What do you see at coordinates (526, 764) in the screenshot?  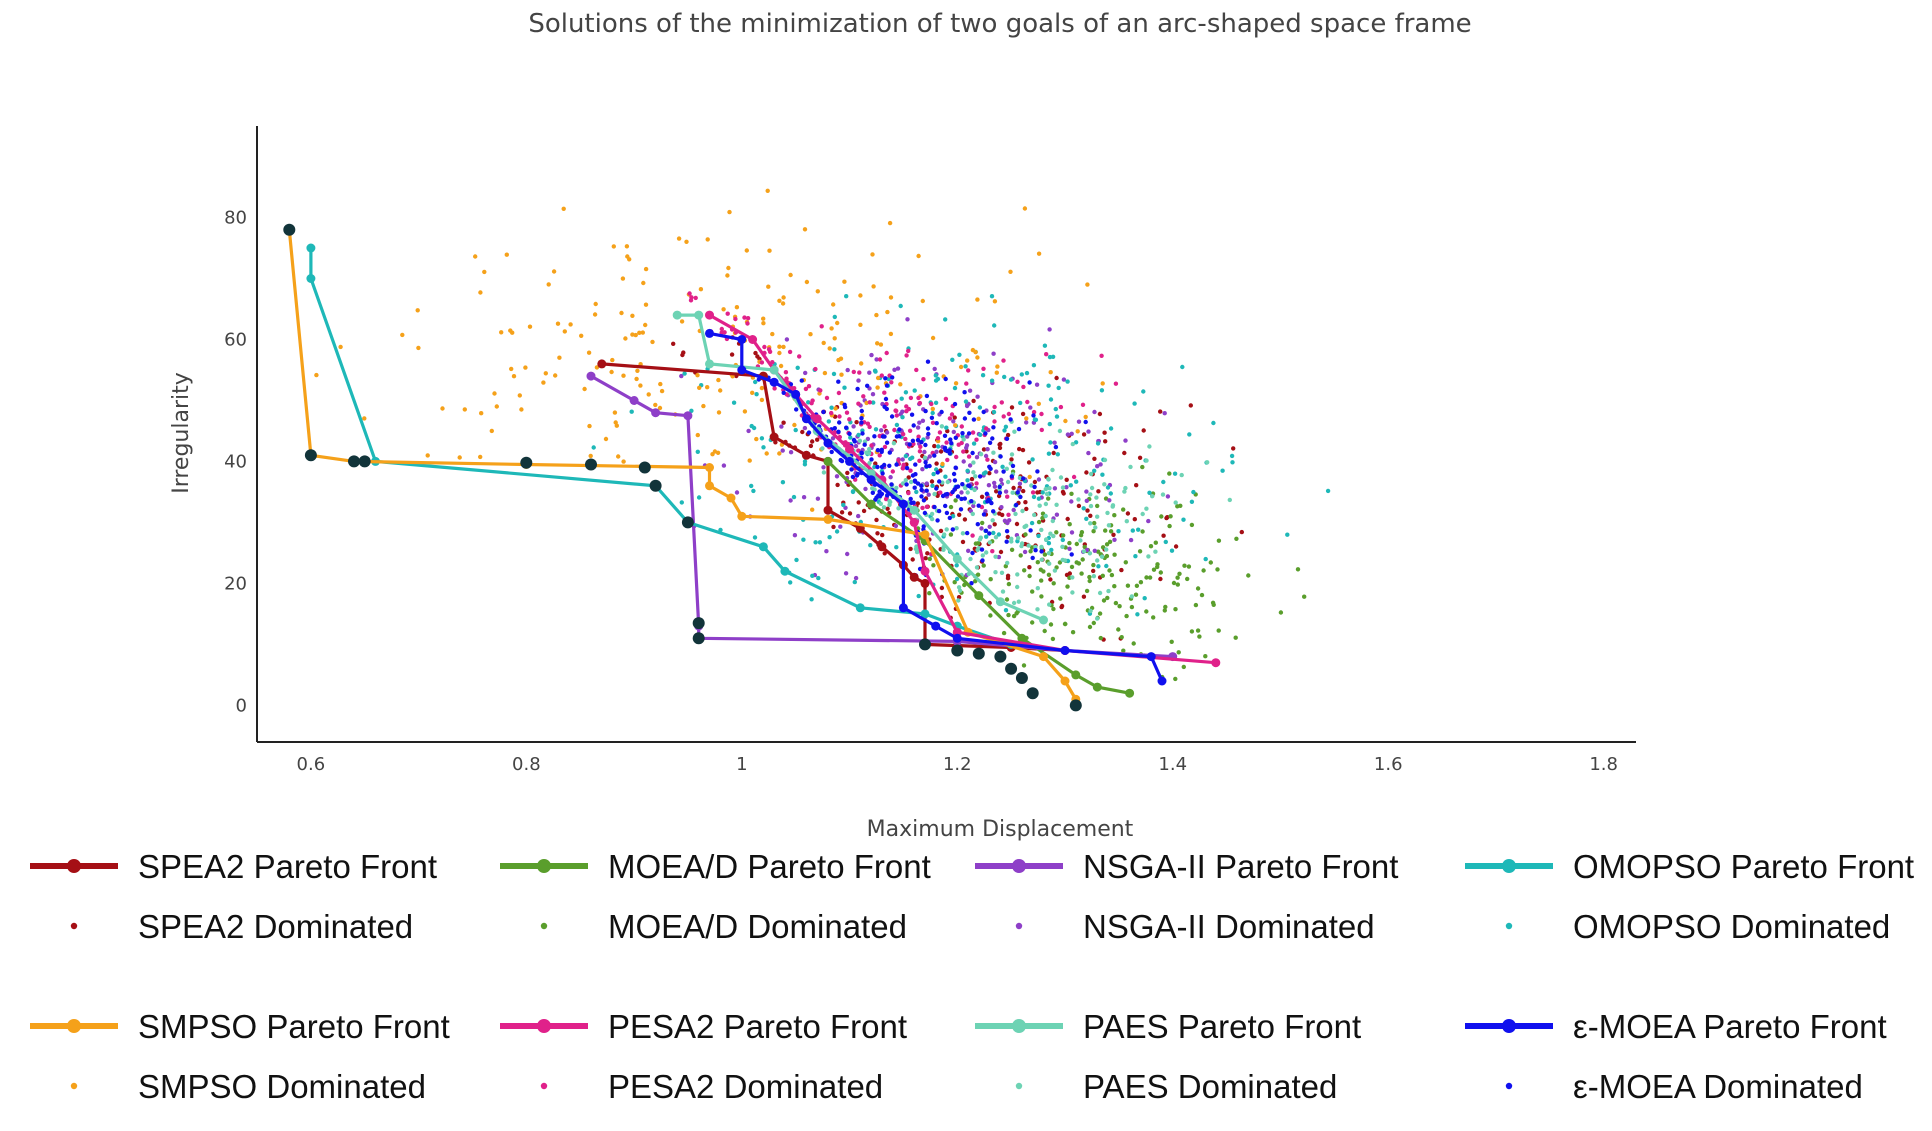 I see `x-tick-label: 0.8` at bounding box center [526, 764].